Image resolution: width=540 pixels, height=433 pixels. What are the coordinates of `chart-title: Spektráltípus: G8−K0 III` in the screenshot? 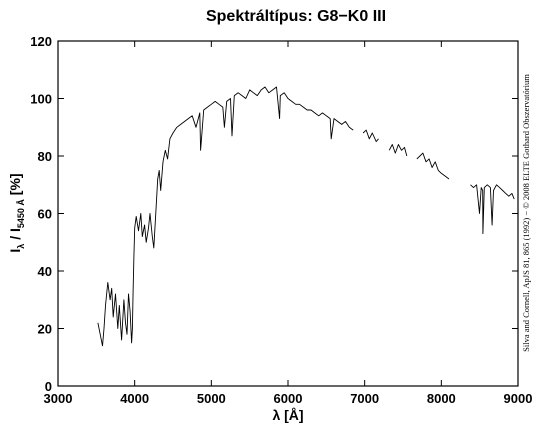 It's located at (296, 16).